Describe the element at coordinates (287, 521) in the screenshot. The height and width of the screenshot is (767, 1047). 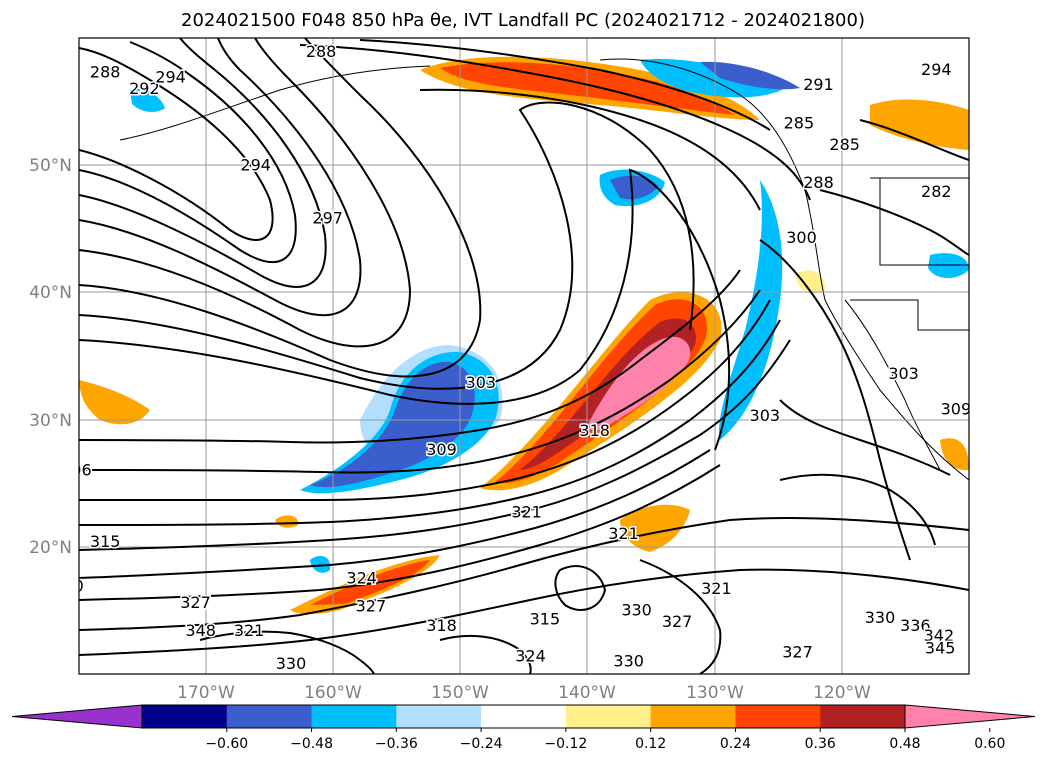
I see `ivt-fill-small-orange` at that location.